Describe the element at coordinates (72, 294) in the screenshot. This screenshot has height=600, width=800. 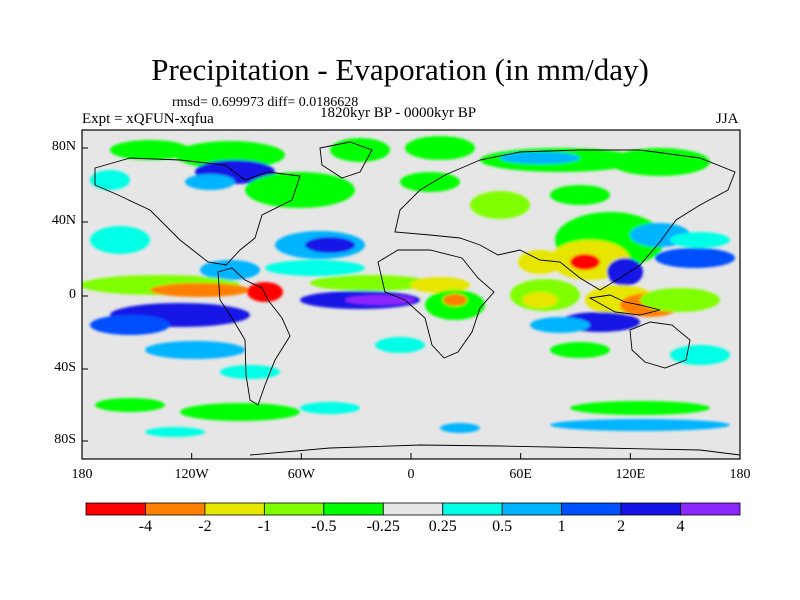
I see `lat-label: 0` at that location.